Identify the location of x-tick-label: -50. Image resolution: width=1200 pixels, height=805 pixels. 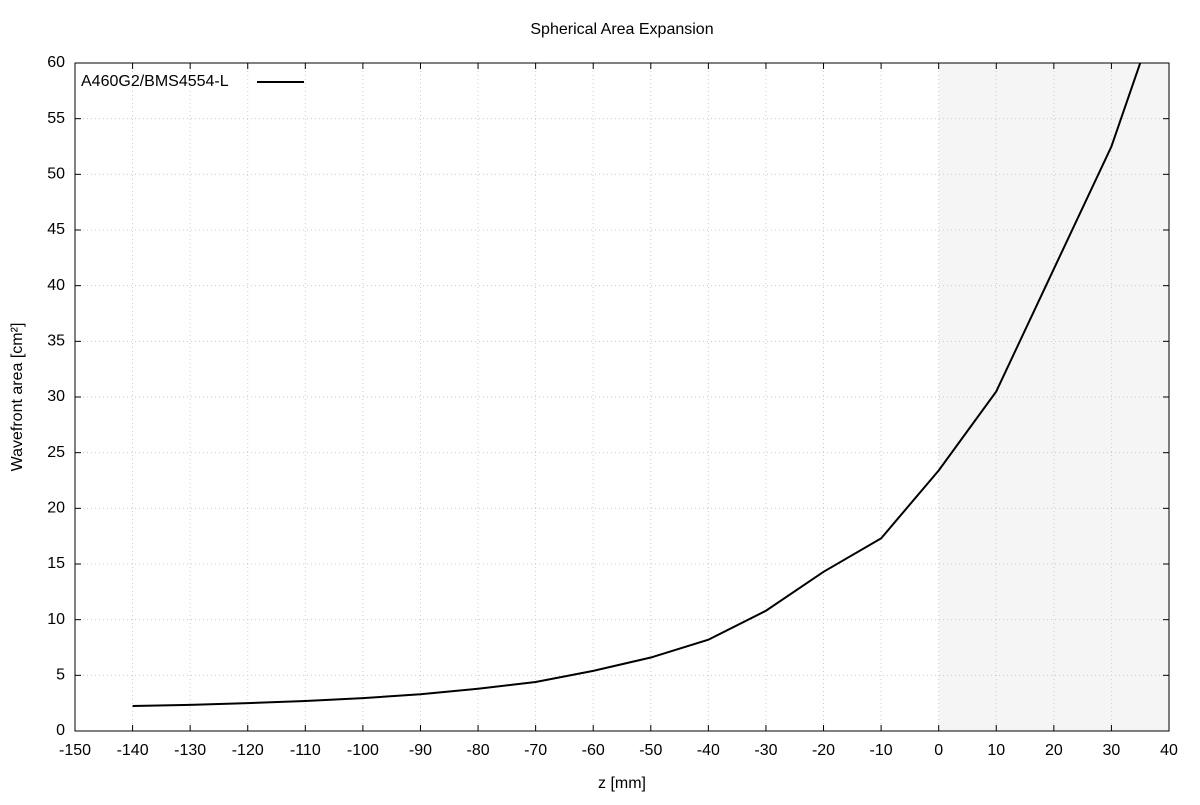
(650, 750).